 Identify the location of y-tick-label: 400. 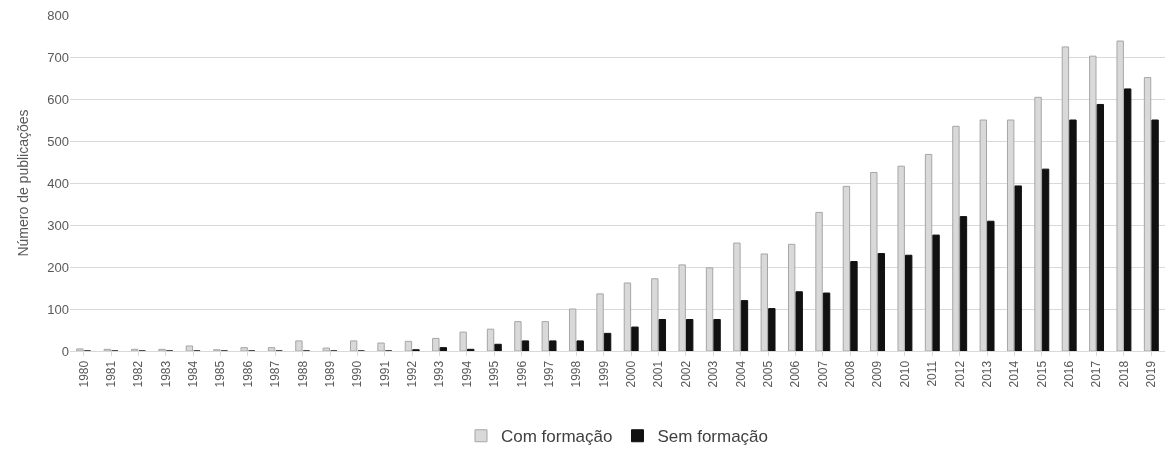
(58, 183).